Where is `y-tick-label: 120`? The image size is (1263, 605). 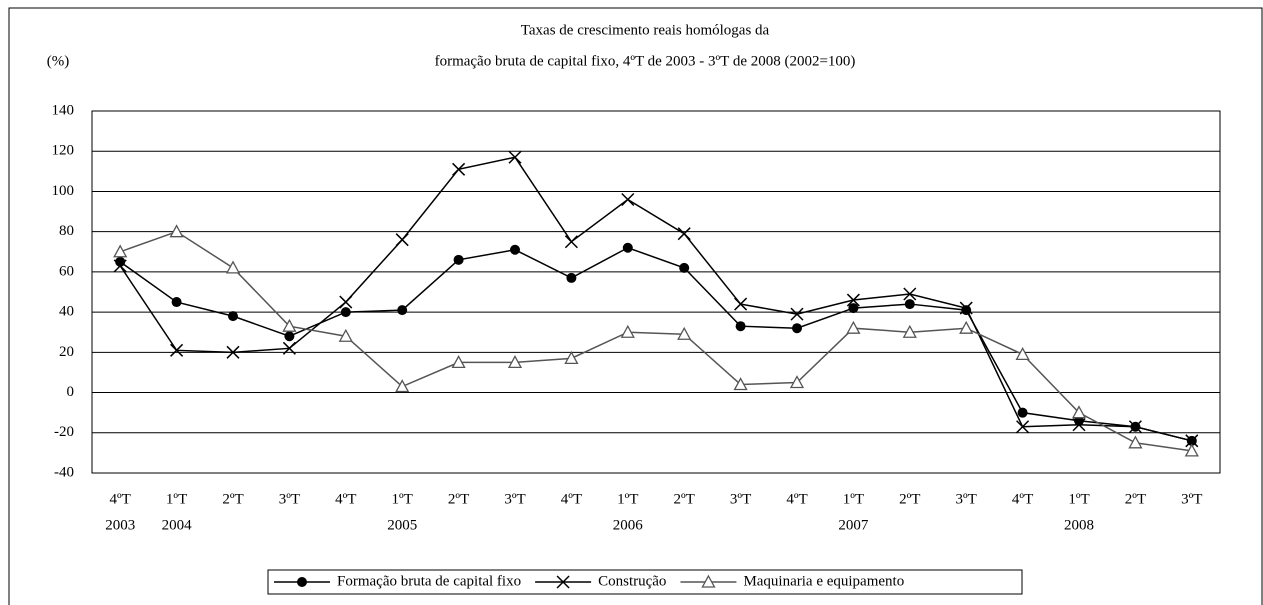
y-tick-label: 120 is located at coordinates (63, 151).